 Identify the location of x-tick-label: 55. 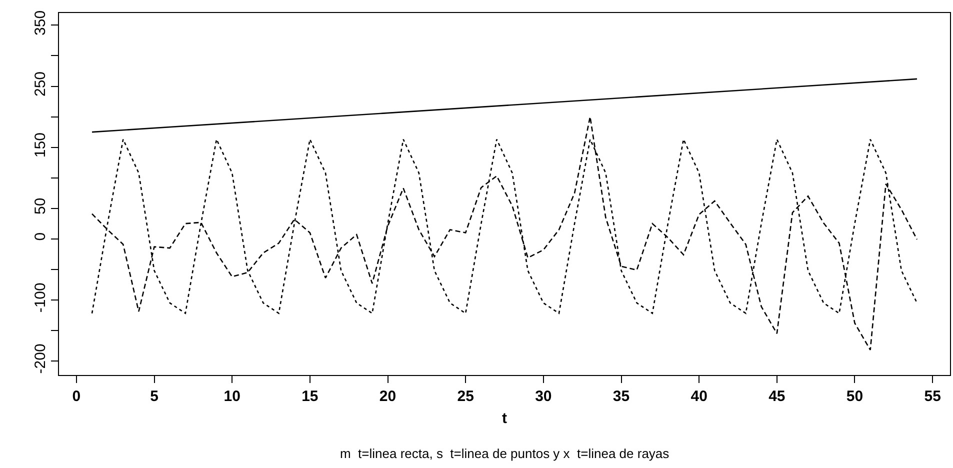
(932, 396).